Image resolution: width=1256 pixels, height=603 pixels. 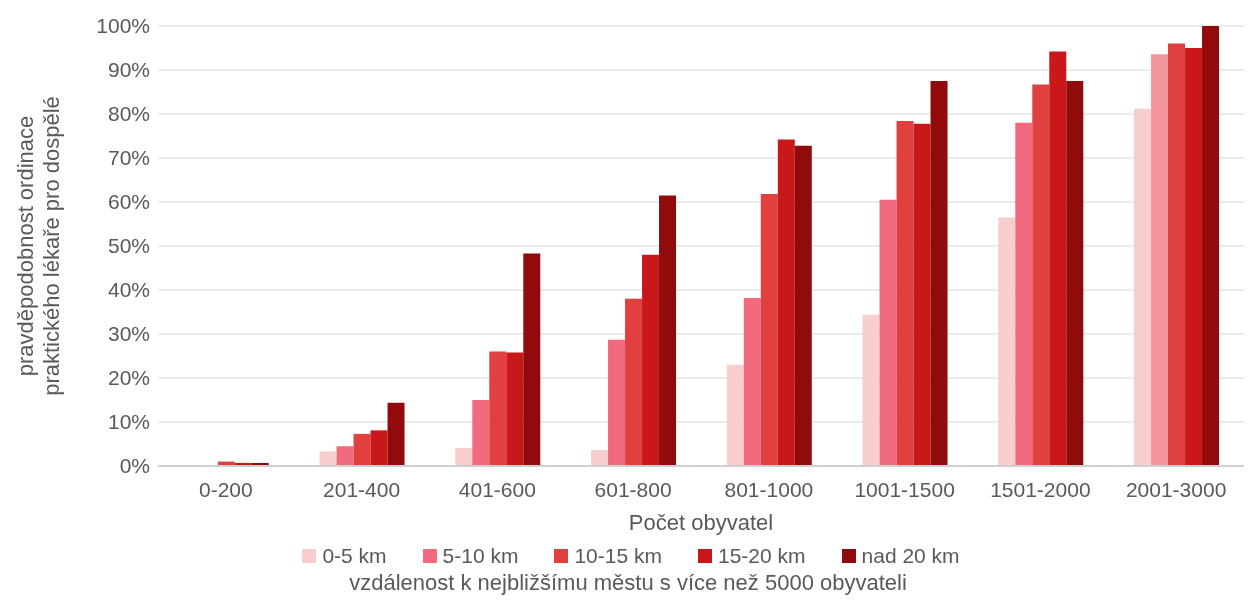 I want to click on y-tick-label: 10%, so click(x=128, y=422).